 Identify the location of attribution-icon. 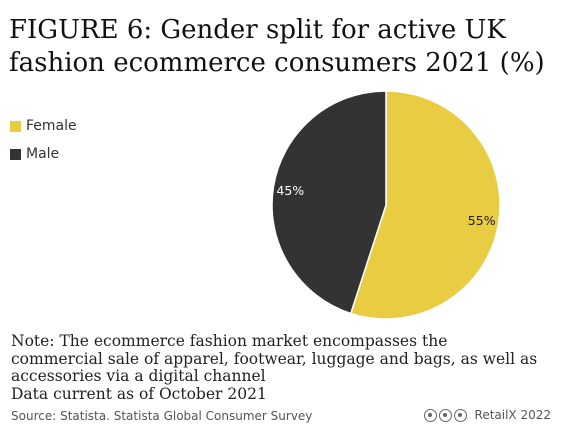
(445, 415).